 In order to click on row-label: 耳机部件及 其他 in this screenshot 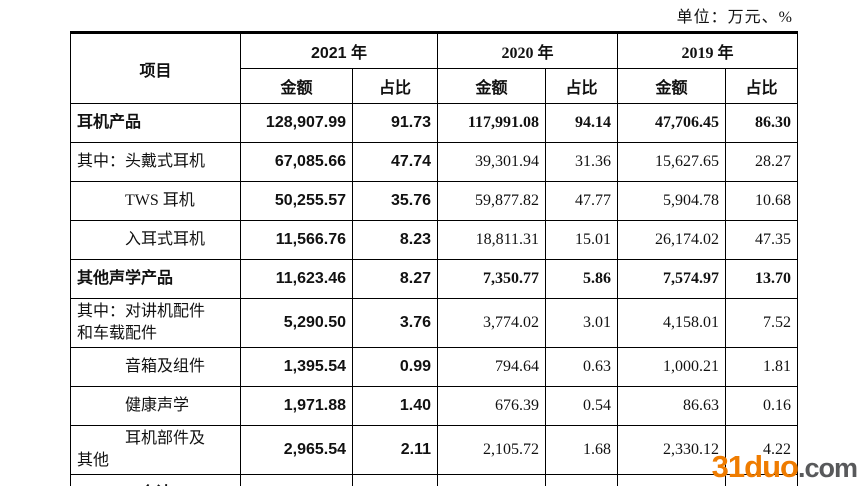, I will do `click(155, 450)`.